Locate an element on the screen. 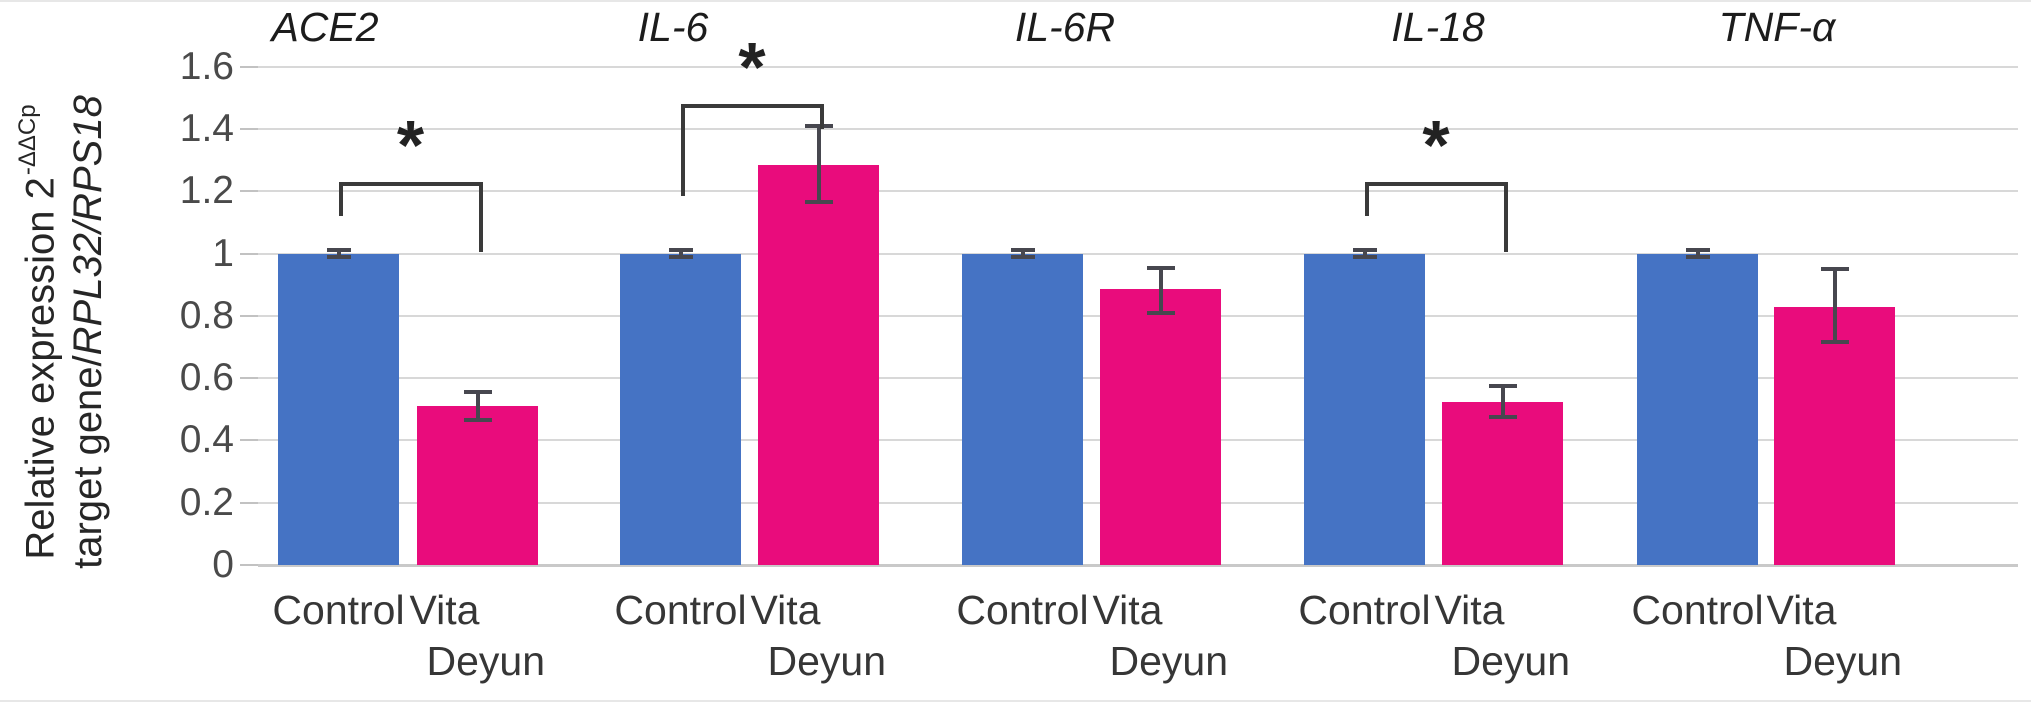  error-bar-cap-bottom-control-ACE2 is located at coordinates (338, 256).